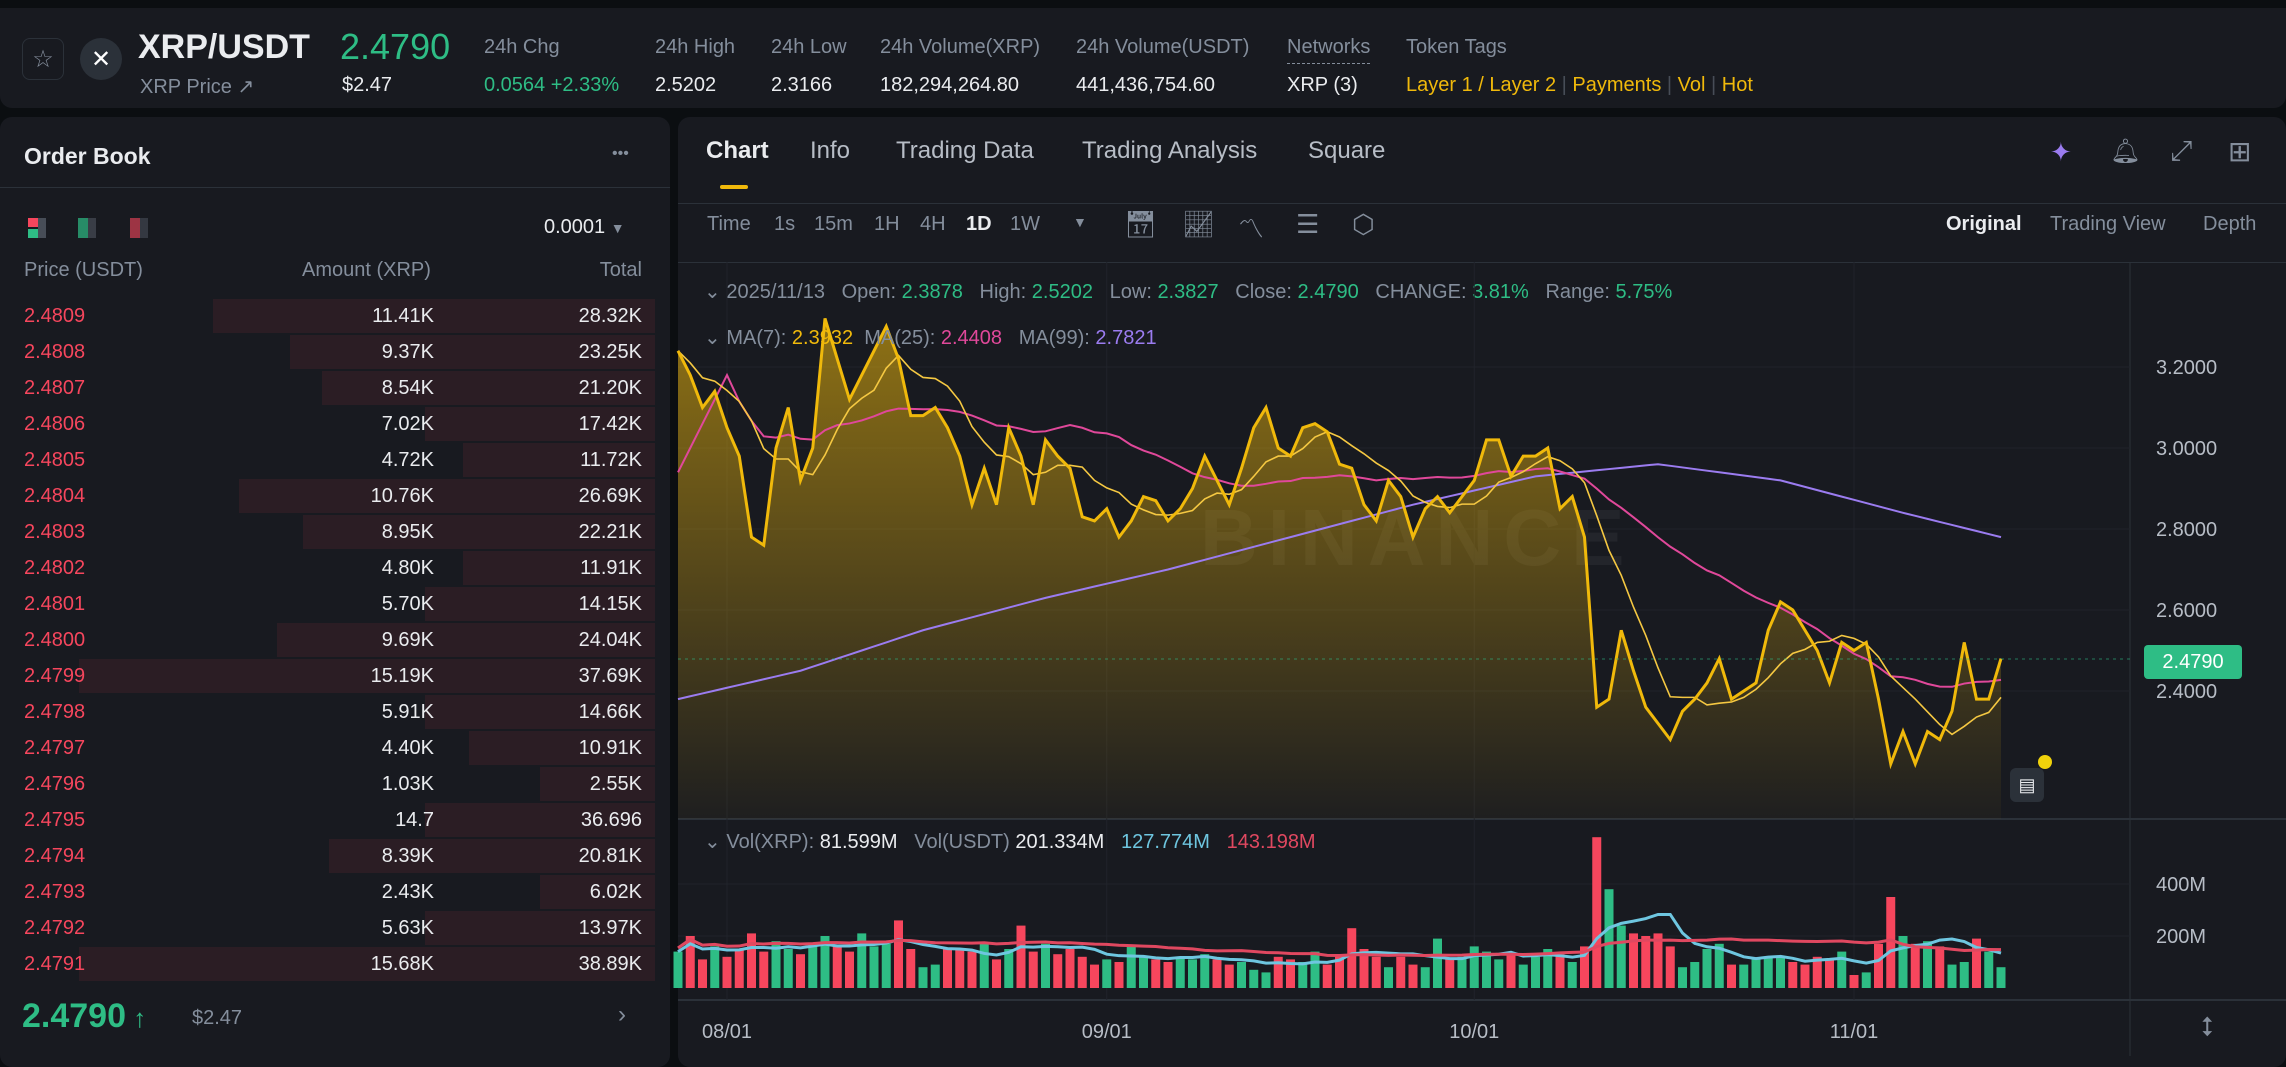 This screenshot has width=2286, height=1067. I want to click on interval-15m: 15m, so click(833, 224).